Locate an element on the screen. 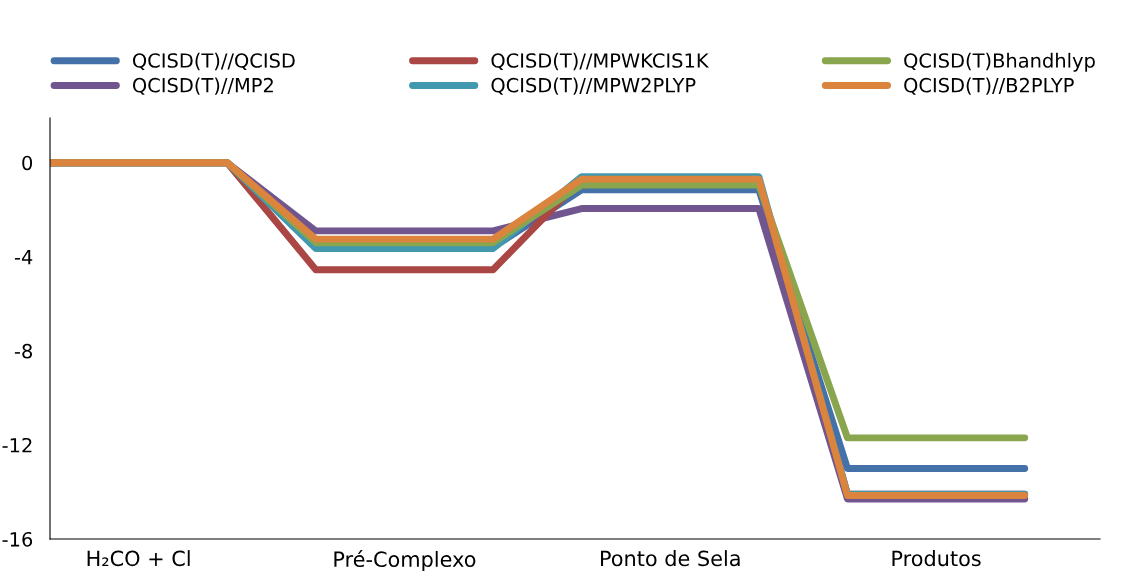  y-tick-label: -12 is located at coordinates (17, 445).